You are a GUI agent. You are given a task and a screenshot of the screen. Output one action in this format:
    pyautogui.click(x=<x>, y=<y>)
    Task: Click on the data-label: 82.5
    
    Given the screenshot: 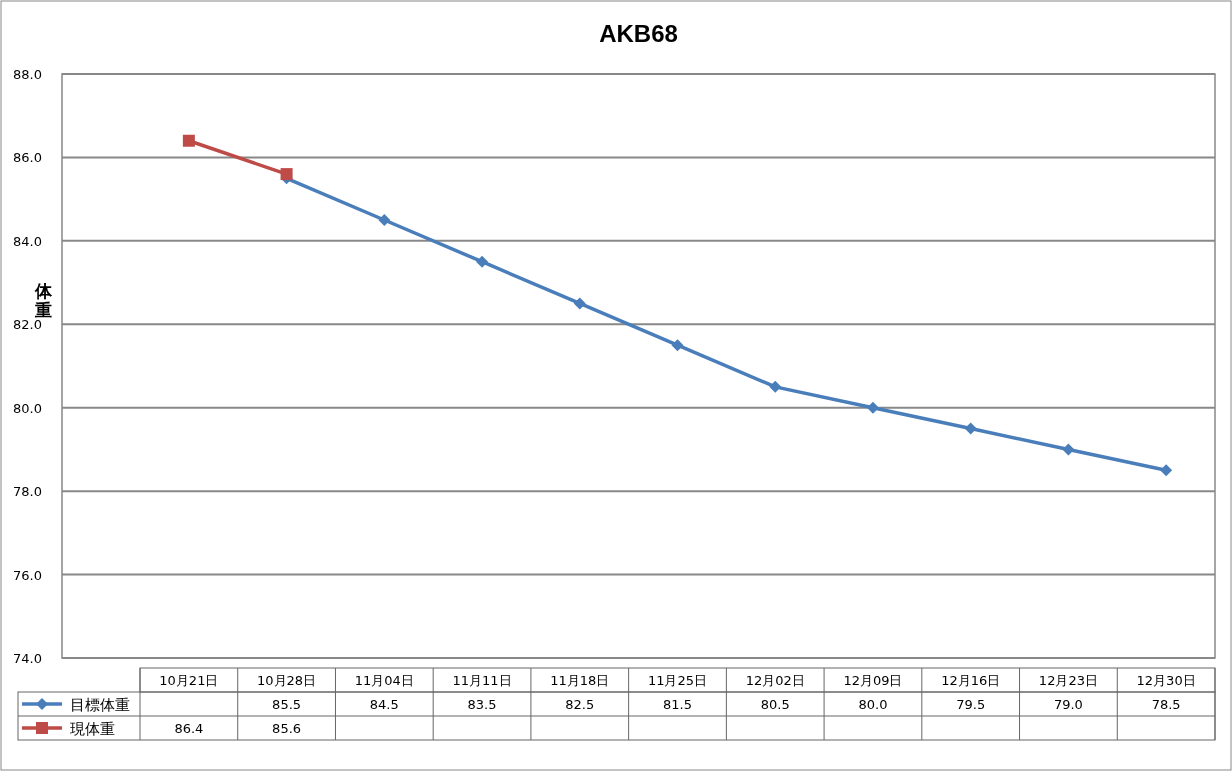 What is the action you would take?
    pyautogui.click(x=580, y=704)
    